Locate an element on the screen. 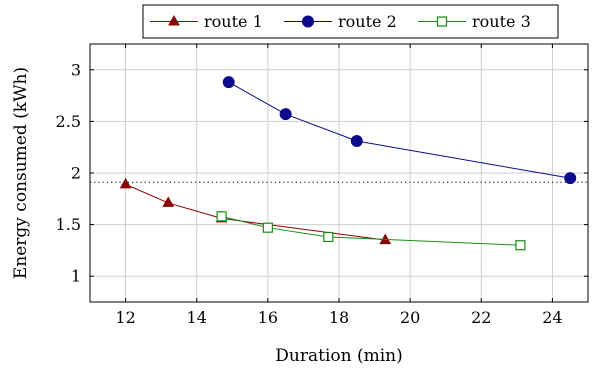  legend: route 1 route 2 route 3 is located at coordinates (350, 21).